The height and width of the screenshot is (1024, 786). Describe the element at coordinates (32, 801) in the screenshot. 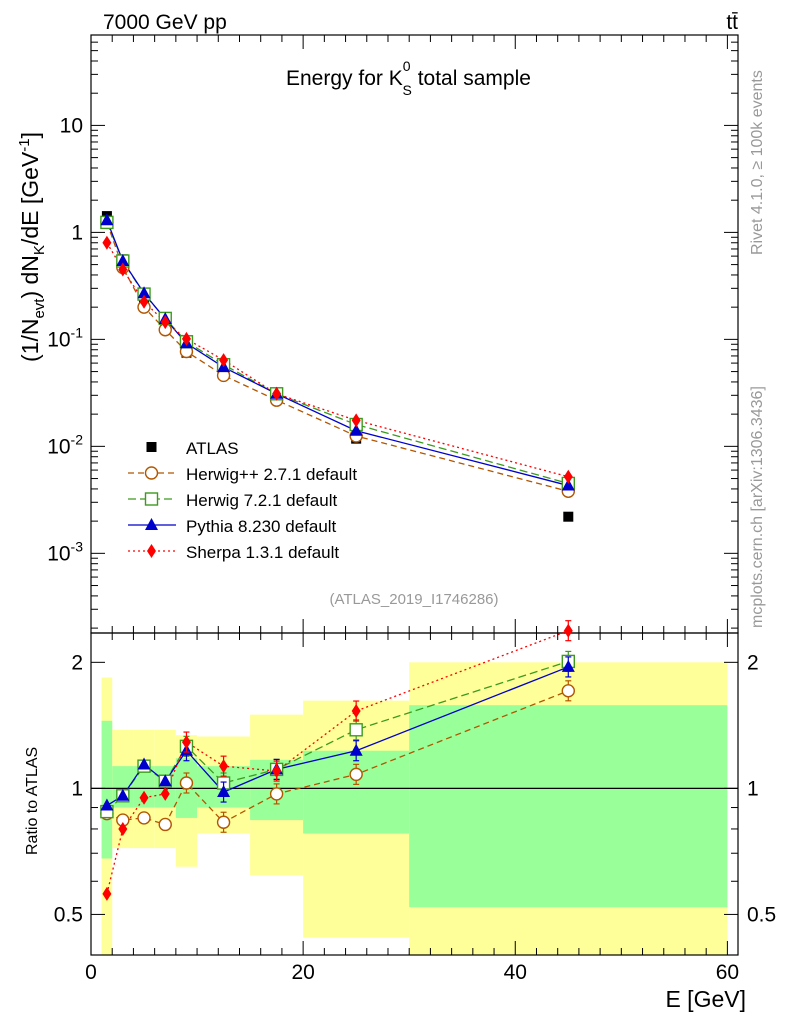

I see `ratio-y-axis-label: Ratio to ATLAS` at that location.